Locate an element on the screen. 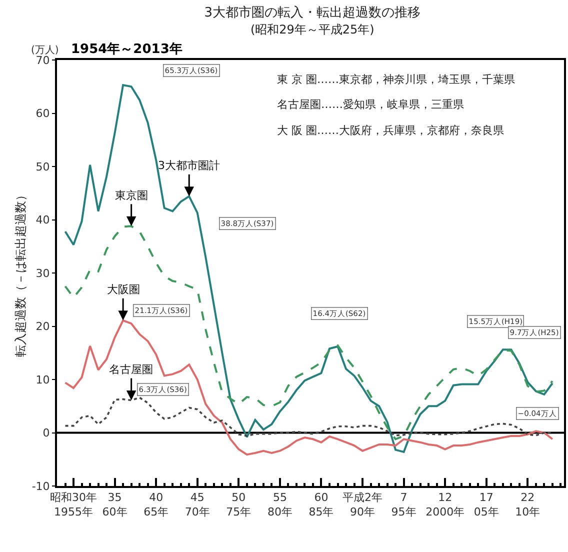  annotation: 名古屋圏……愛知県，岐阜県，三重県 is located at coordinates (370, 104).